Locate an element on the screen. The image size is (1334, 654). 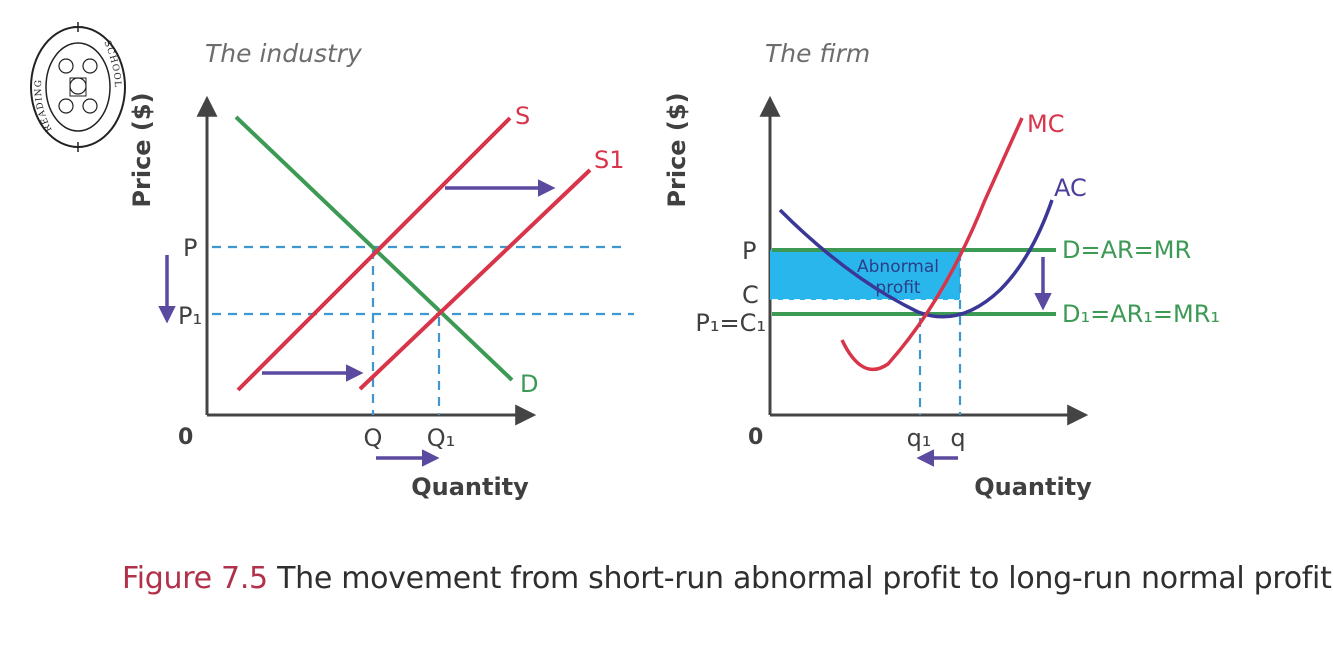
industry-supply-shifted-curve is located at coordinates (475, 279).